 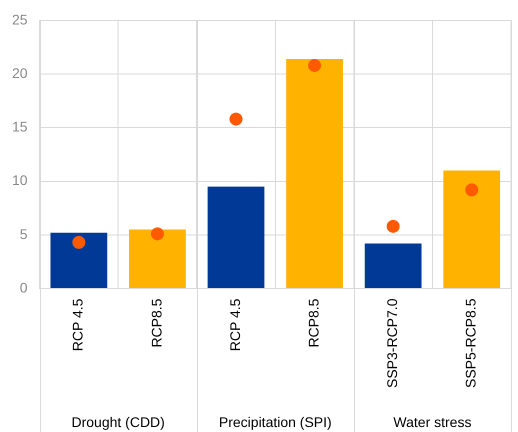 I want to click on y-tick-label: 0, so click(x=24, y=287).